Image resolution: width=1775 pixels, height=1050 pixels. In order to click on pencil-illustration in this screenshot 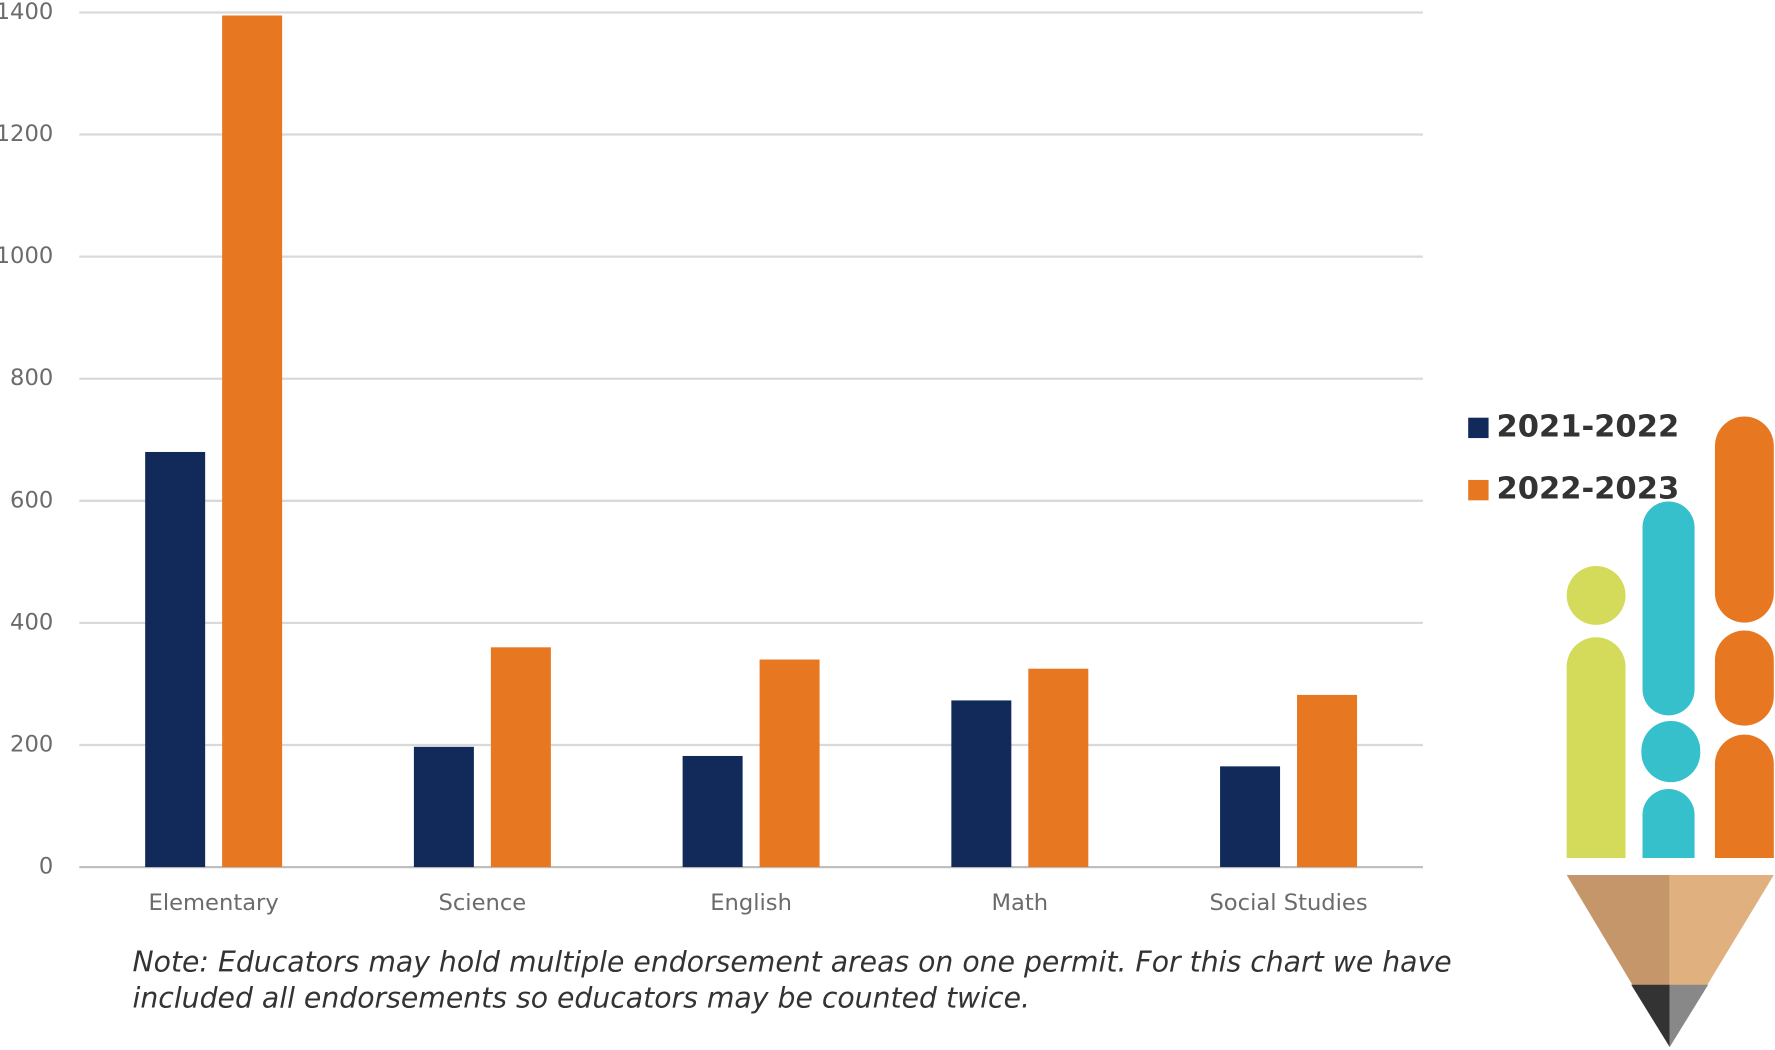, I will do `click(1670, 732)`.